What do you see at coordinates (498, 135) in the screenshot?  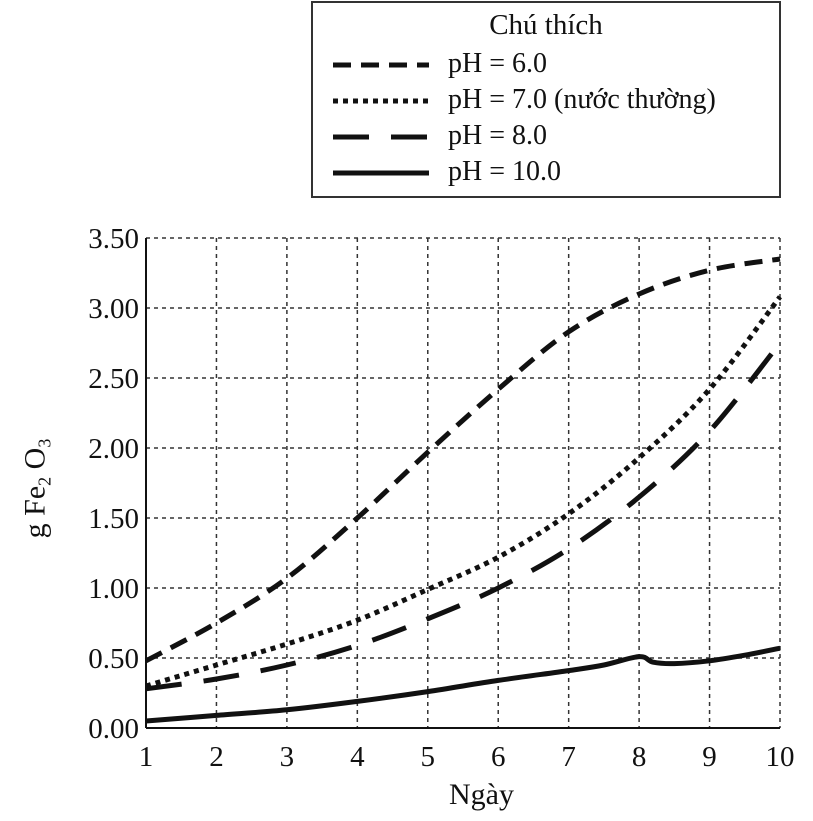 I see `legend-label: pH = 8.0` at bounding box center [498, 135].